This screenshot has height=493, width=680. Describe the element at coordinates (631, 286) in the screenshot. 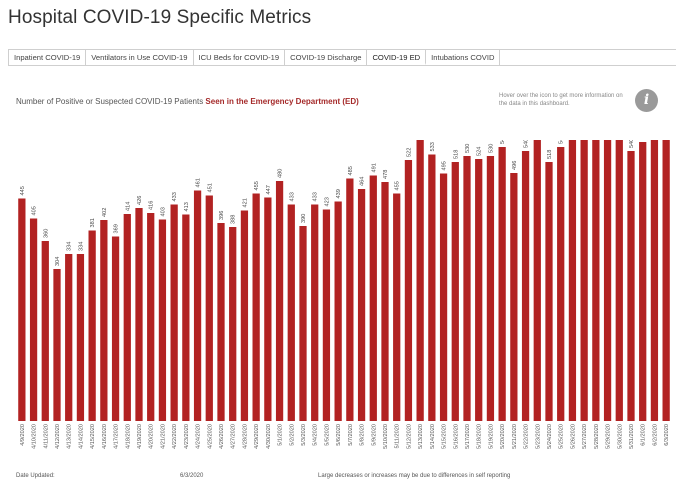

I see `bar-5/31/2020` at that location.